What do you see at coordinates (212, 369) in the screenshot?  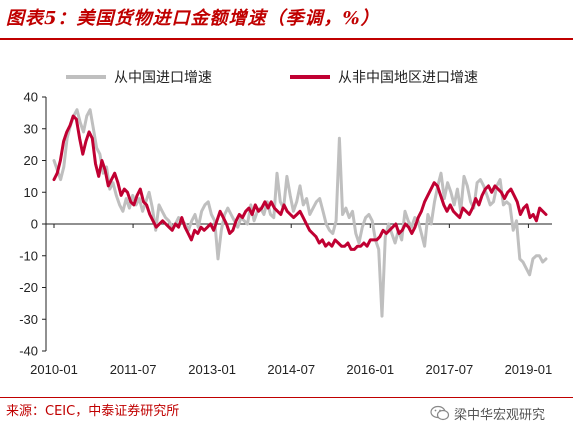 I see `x-tick-label: 2013-01` at bounding box center [212, 369].